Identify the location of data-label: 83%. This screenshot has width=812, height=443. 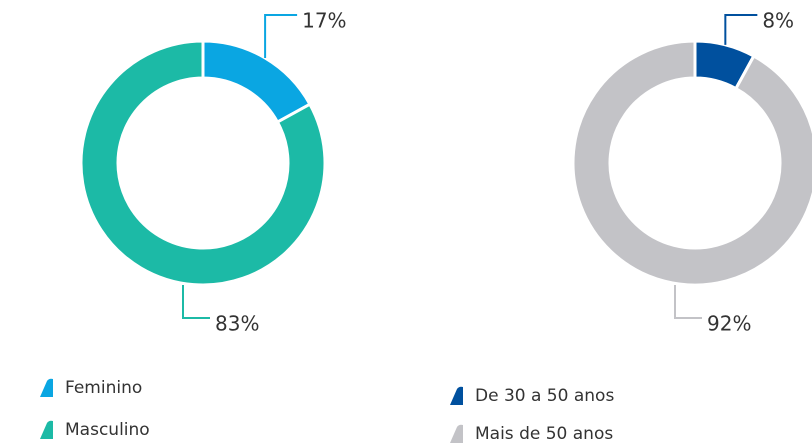
(237, 324).